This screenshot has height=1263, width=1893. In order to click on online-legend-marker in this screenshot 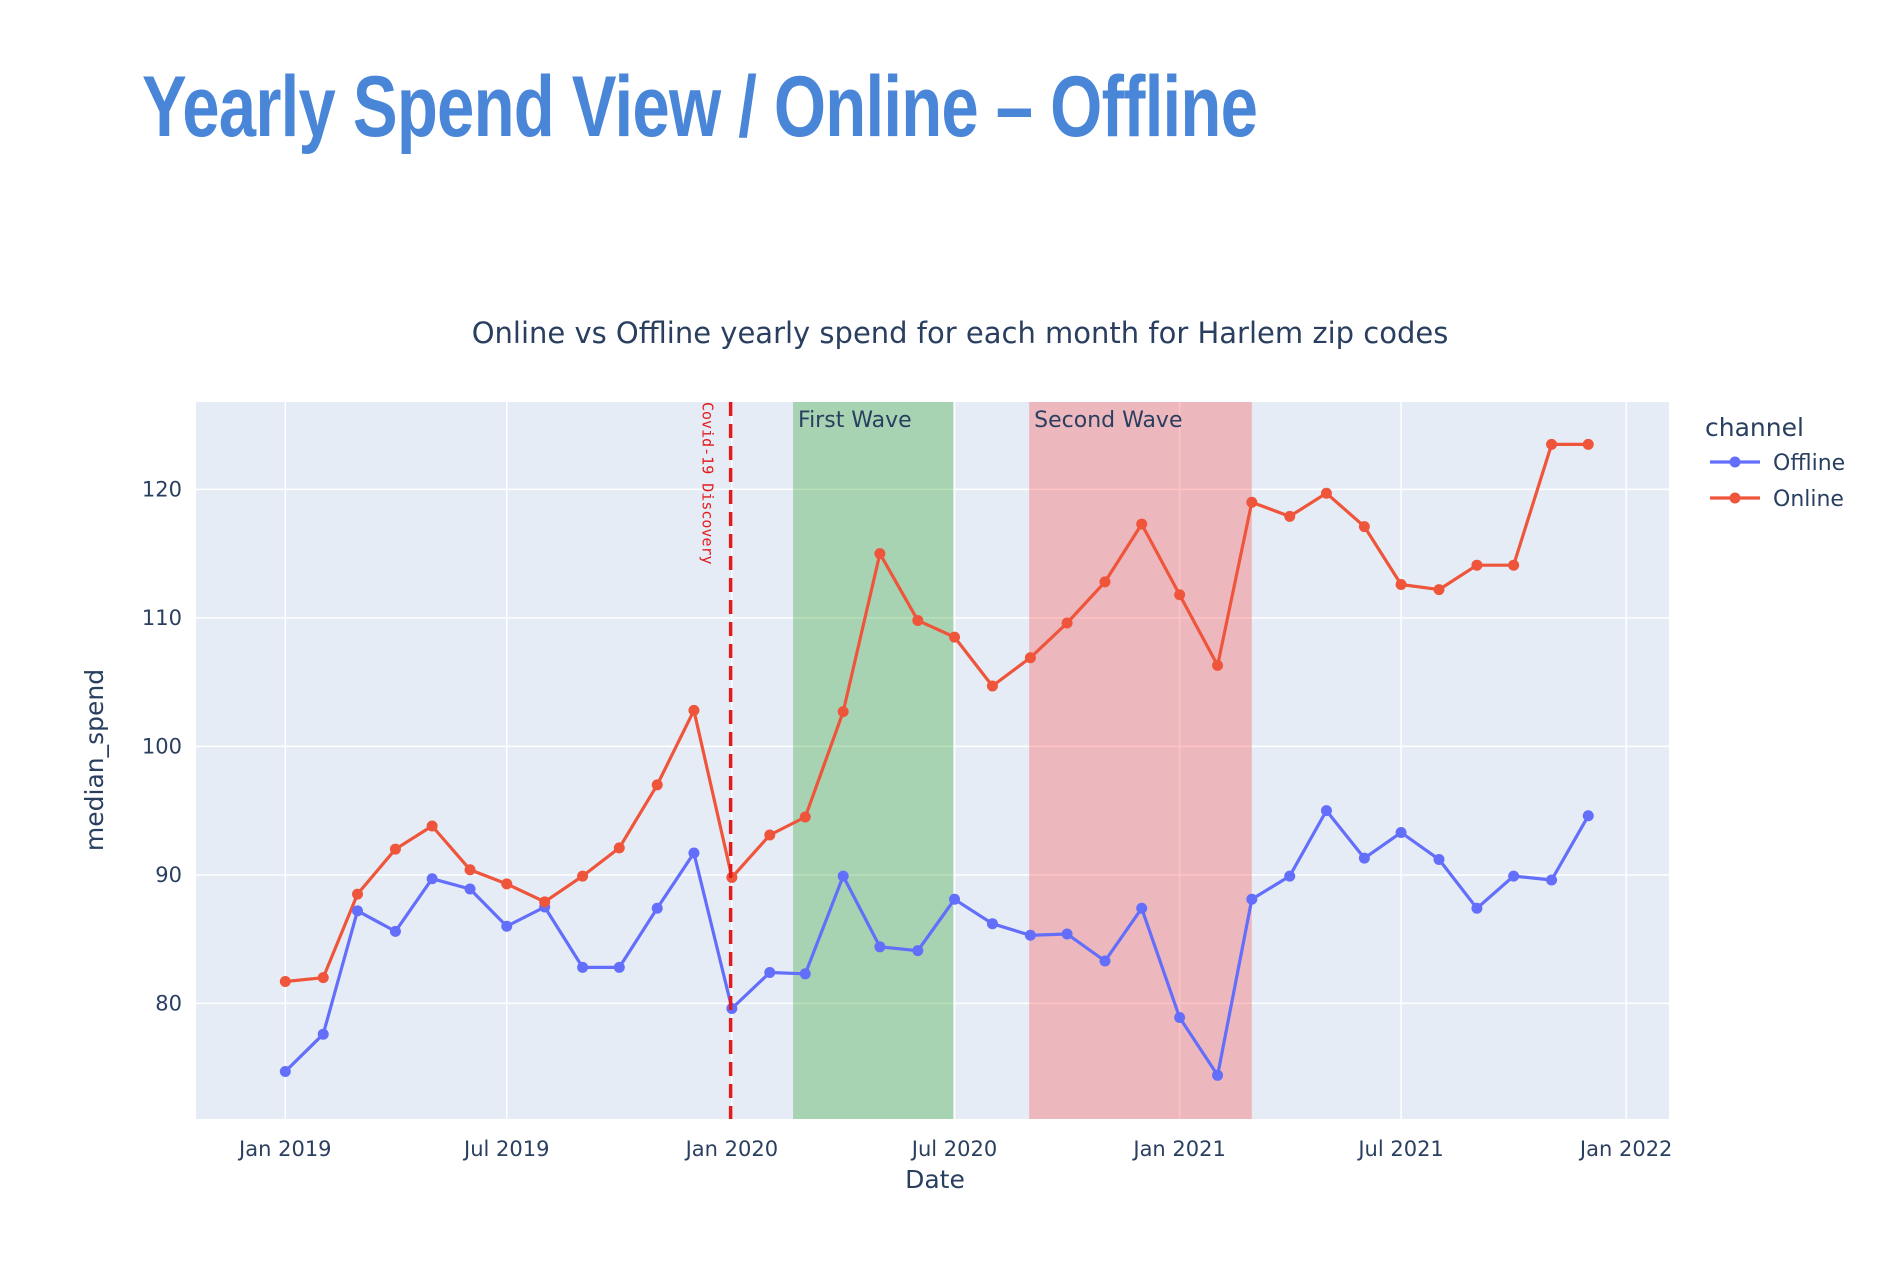, I will do `click(1735, 498)`.